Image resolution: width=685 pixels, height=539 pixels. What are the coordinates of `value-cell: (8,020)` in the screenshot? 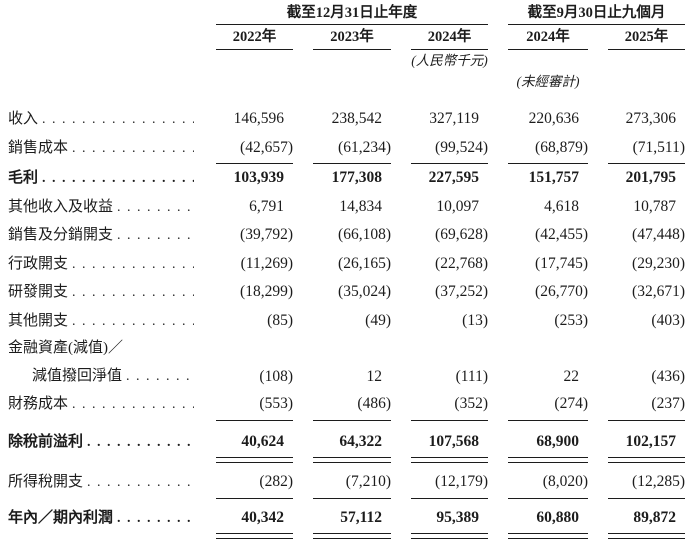 It's located at (548, 483).